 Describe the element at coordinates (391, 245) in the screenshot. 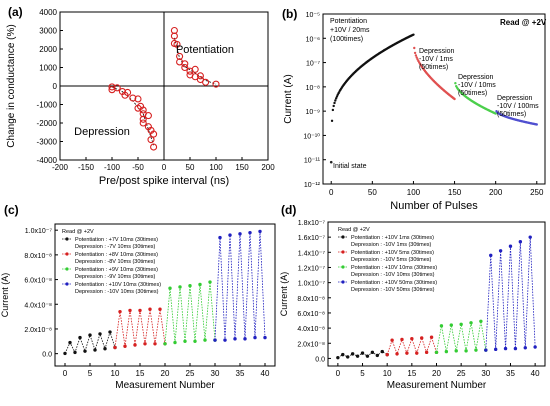

I see `legend-label: Depression : -10V 1ms (30times)` at that location.